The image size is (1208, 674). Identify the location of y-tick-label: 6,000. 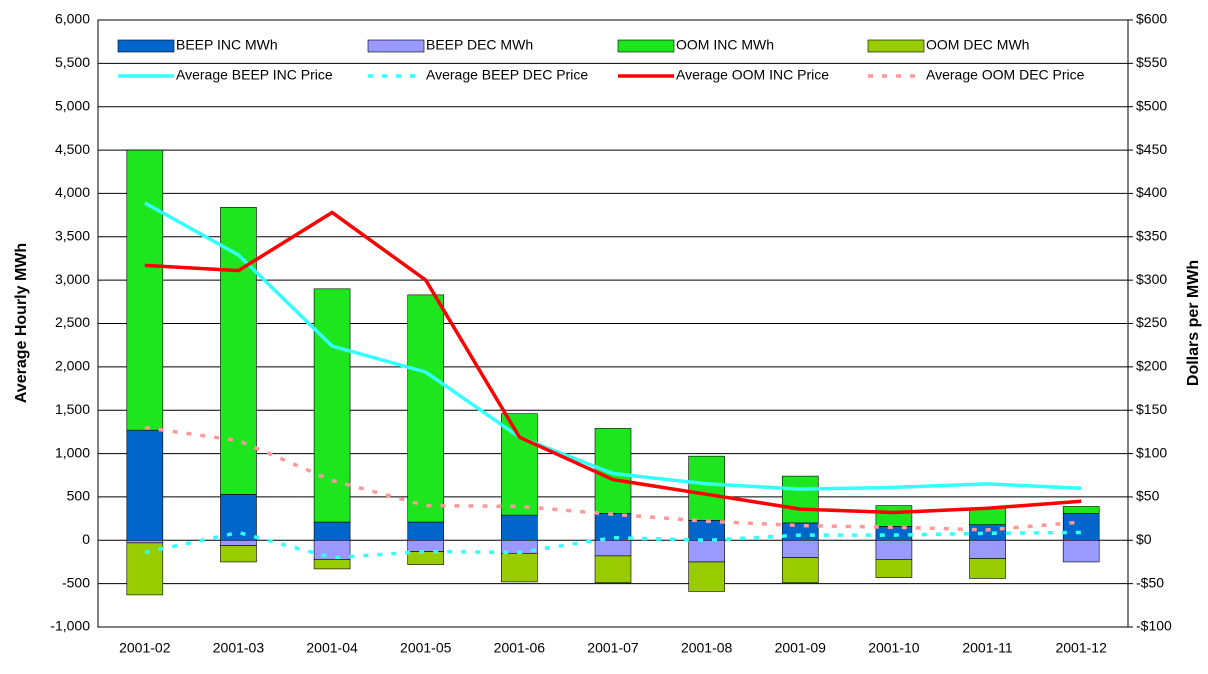
(72, 19).